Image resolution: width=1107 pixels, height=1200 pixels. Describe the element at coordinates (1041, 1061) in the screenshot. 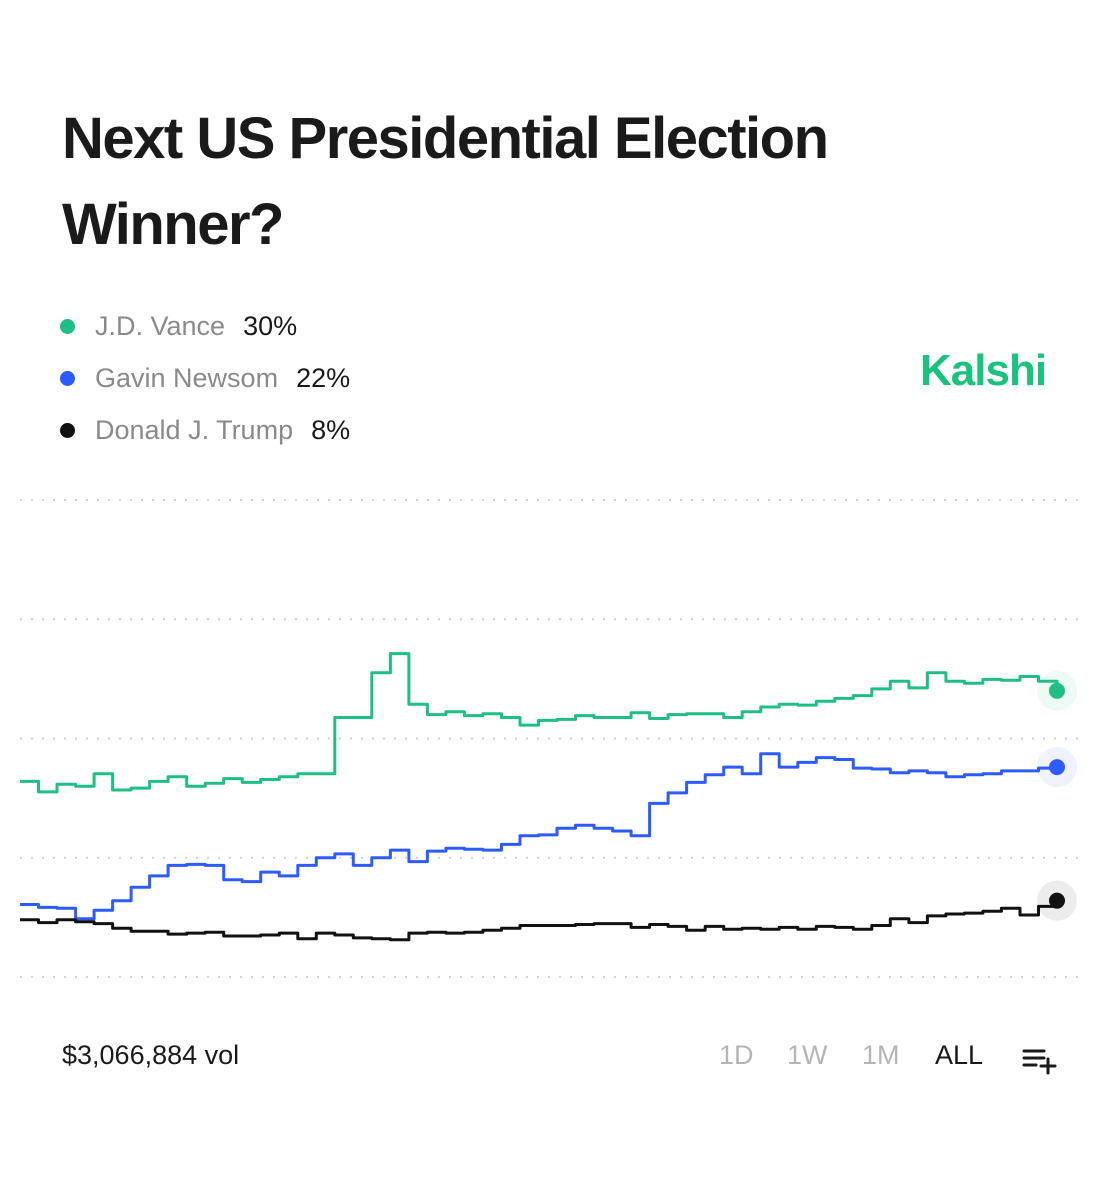

I see `add-to-list-icon` at that location.